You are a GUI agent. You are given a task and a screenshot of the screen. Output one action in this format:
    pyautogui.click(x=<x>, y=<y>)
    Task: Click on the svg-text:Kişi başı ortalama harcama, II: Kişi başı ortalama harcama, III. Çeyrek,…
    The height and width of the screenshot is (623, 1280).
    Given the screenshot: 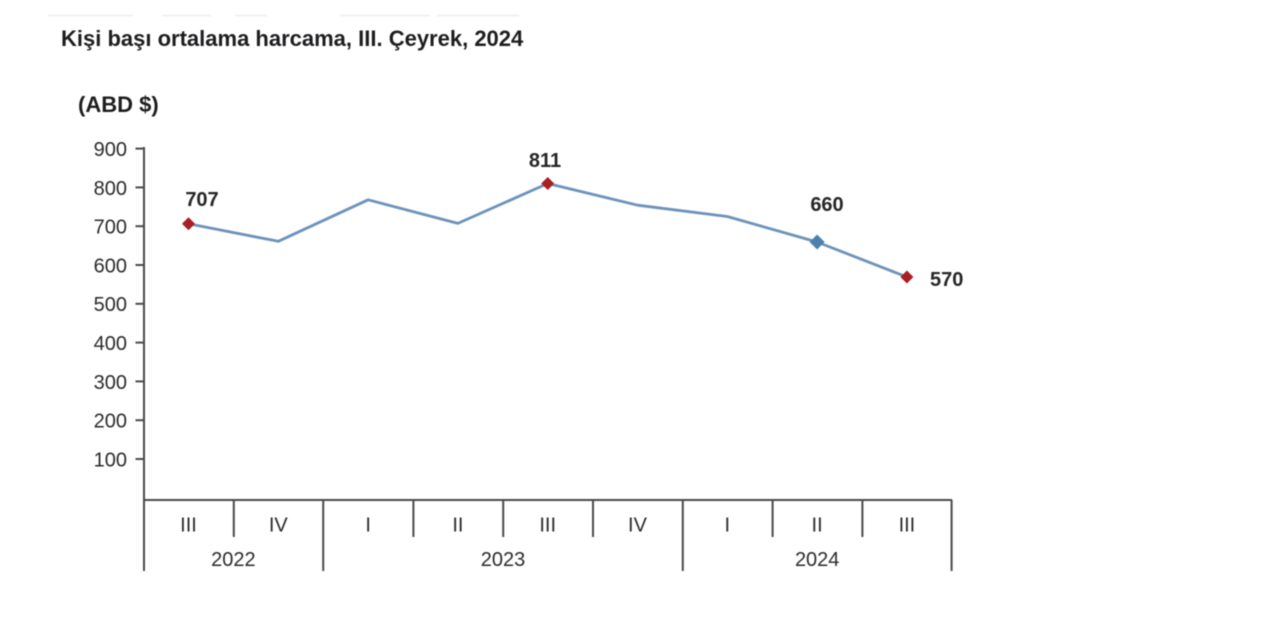 What is the action you would take?
    pyautogui.click(x=292, y=38)
    